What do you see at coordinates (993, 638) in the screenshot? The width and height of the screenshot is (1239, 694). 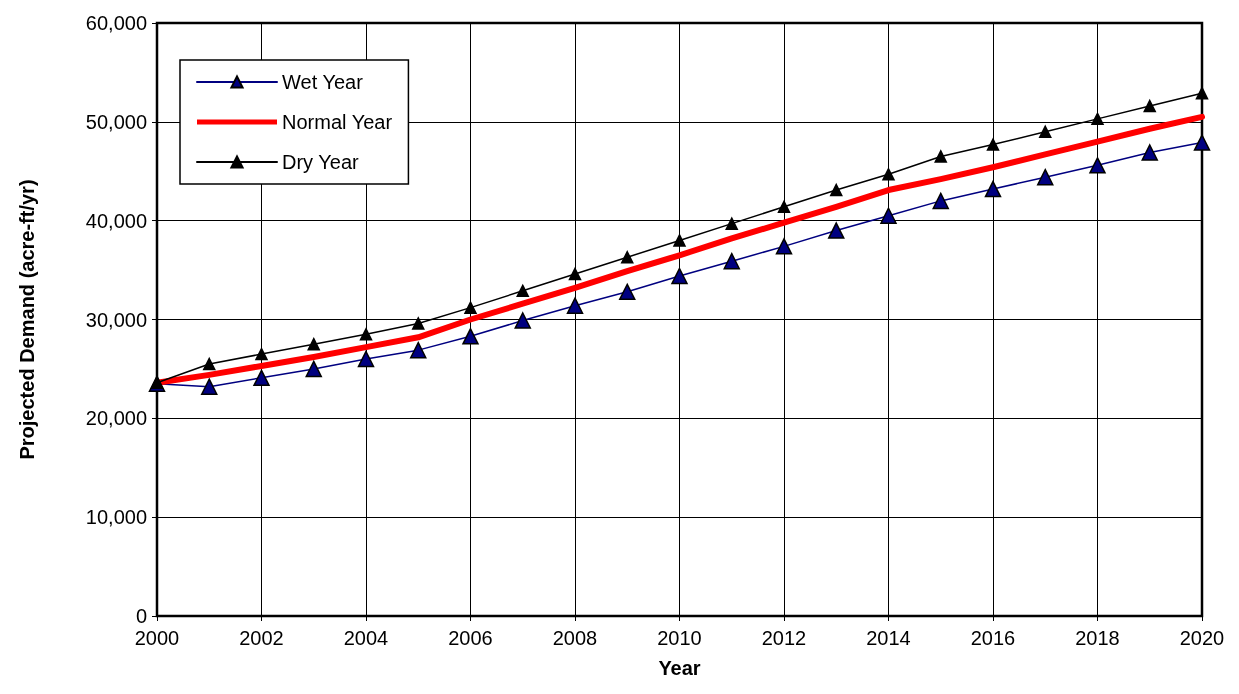 I see `x-tick-label: 2016` at bounding box center [993, 638].